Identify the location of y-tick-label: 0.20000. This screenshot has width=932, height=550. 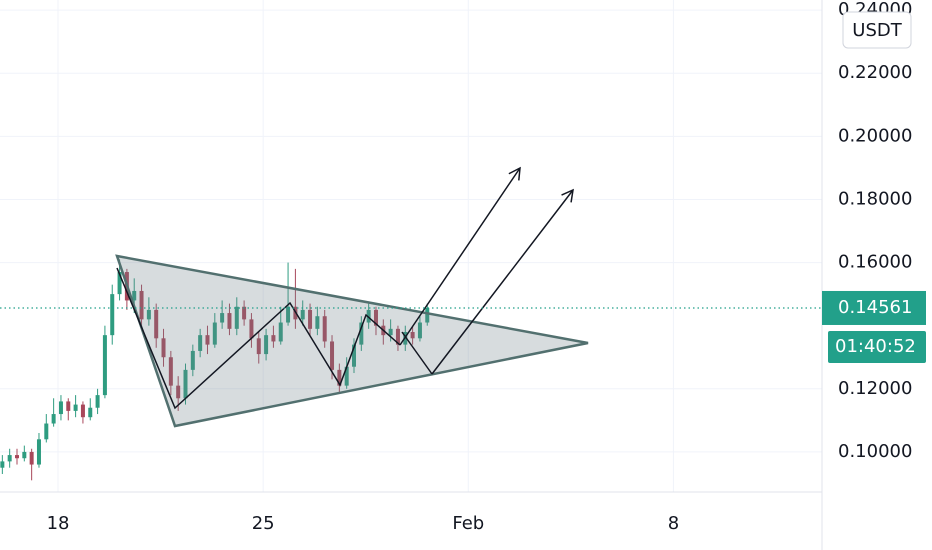
(875, 135).